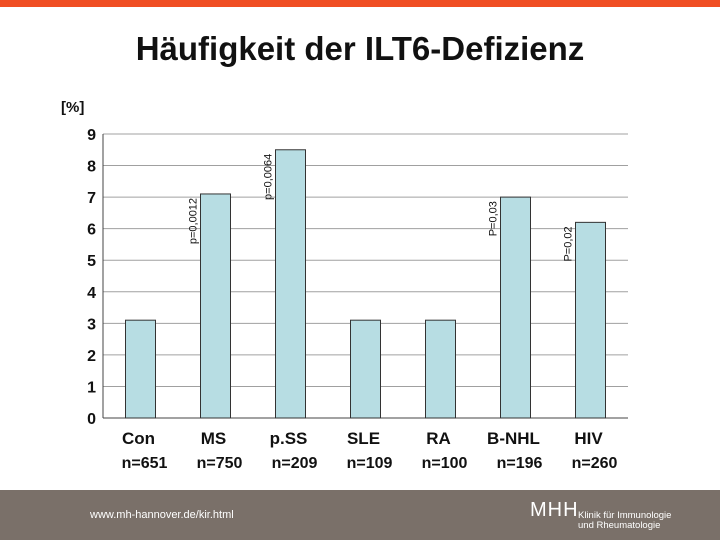 The height and width of the screenshot is (540, 720). Describe the element at coordinates (91, 293) in the screenshot. I see `y-tick-label: 4` at that location.